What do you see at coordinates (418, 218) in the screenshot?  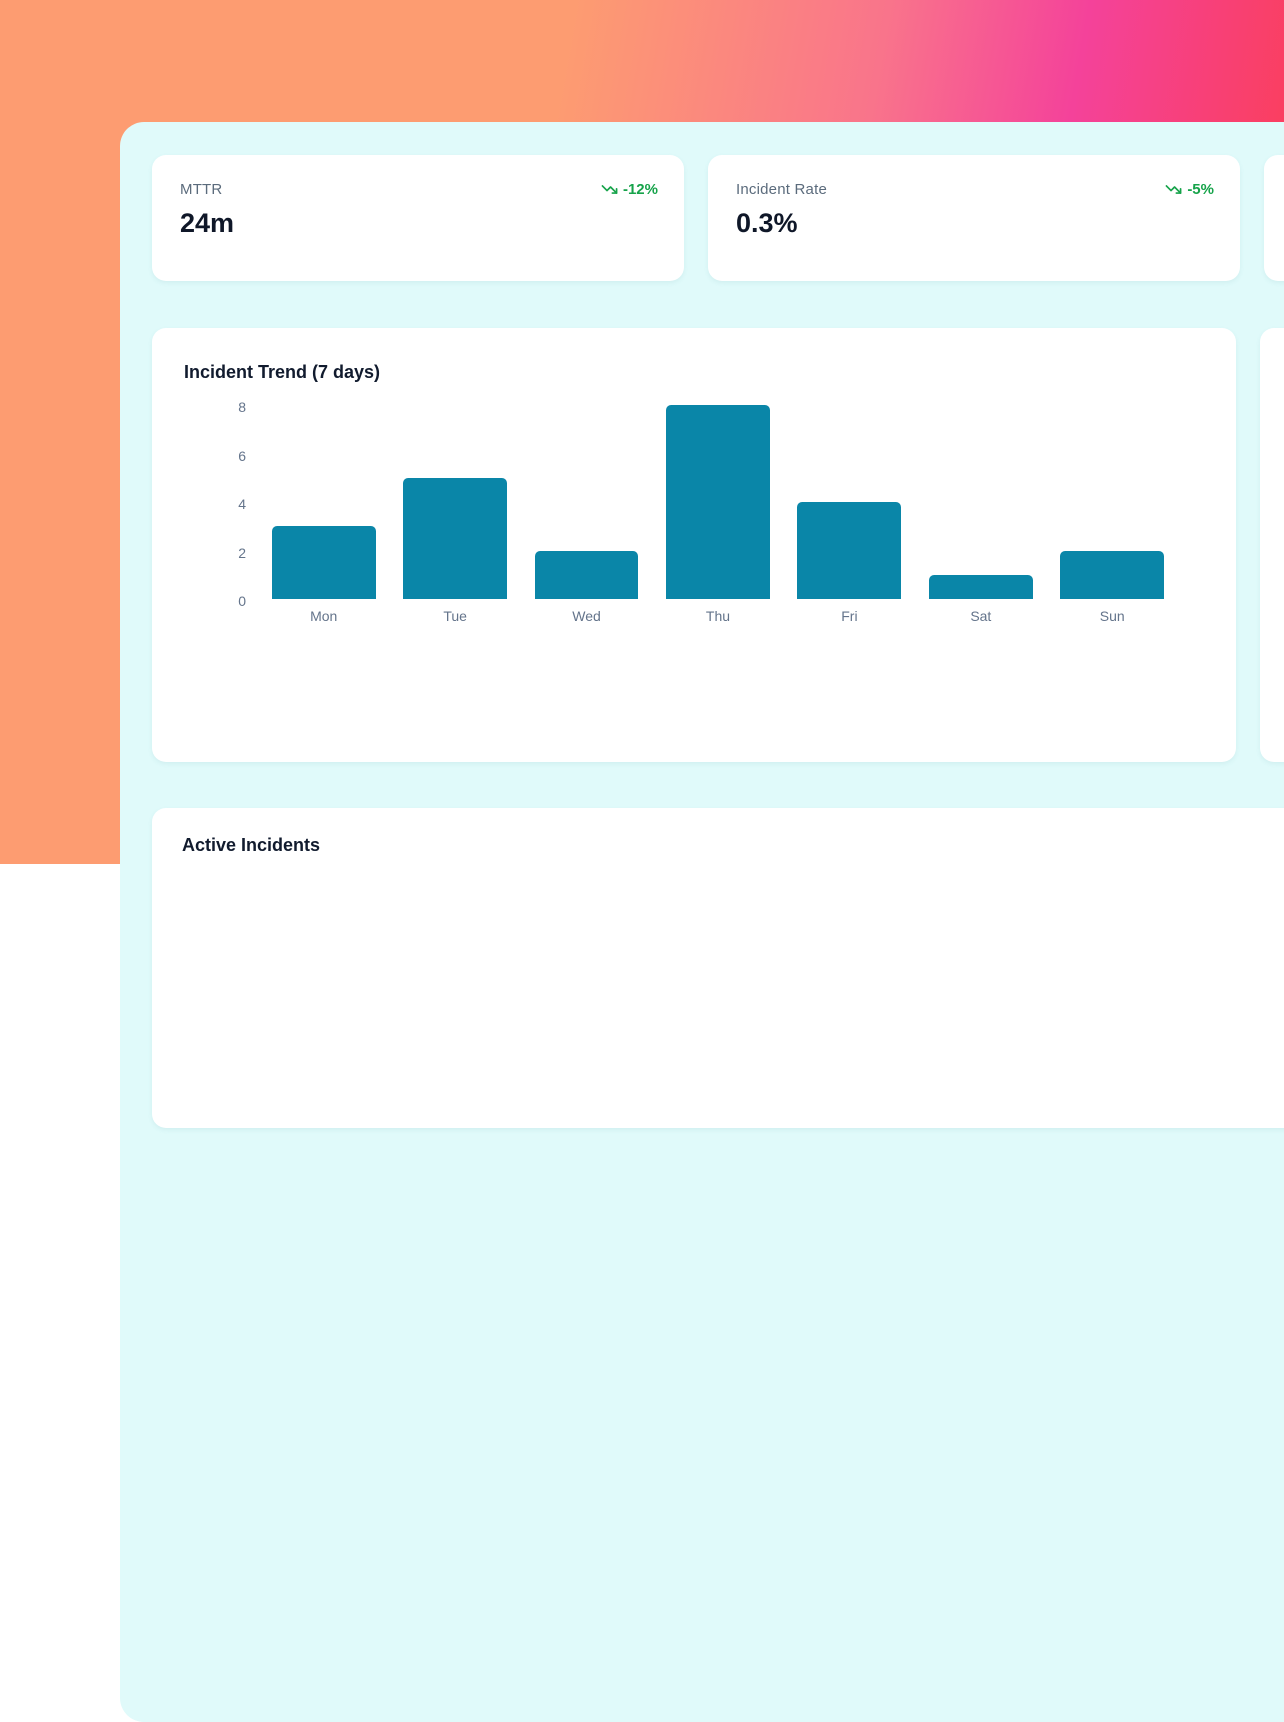 I see `stat-card-mttr: MTTR 24m -12%` at bounding box center [418, 218].